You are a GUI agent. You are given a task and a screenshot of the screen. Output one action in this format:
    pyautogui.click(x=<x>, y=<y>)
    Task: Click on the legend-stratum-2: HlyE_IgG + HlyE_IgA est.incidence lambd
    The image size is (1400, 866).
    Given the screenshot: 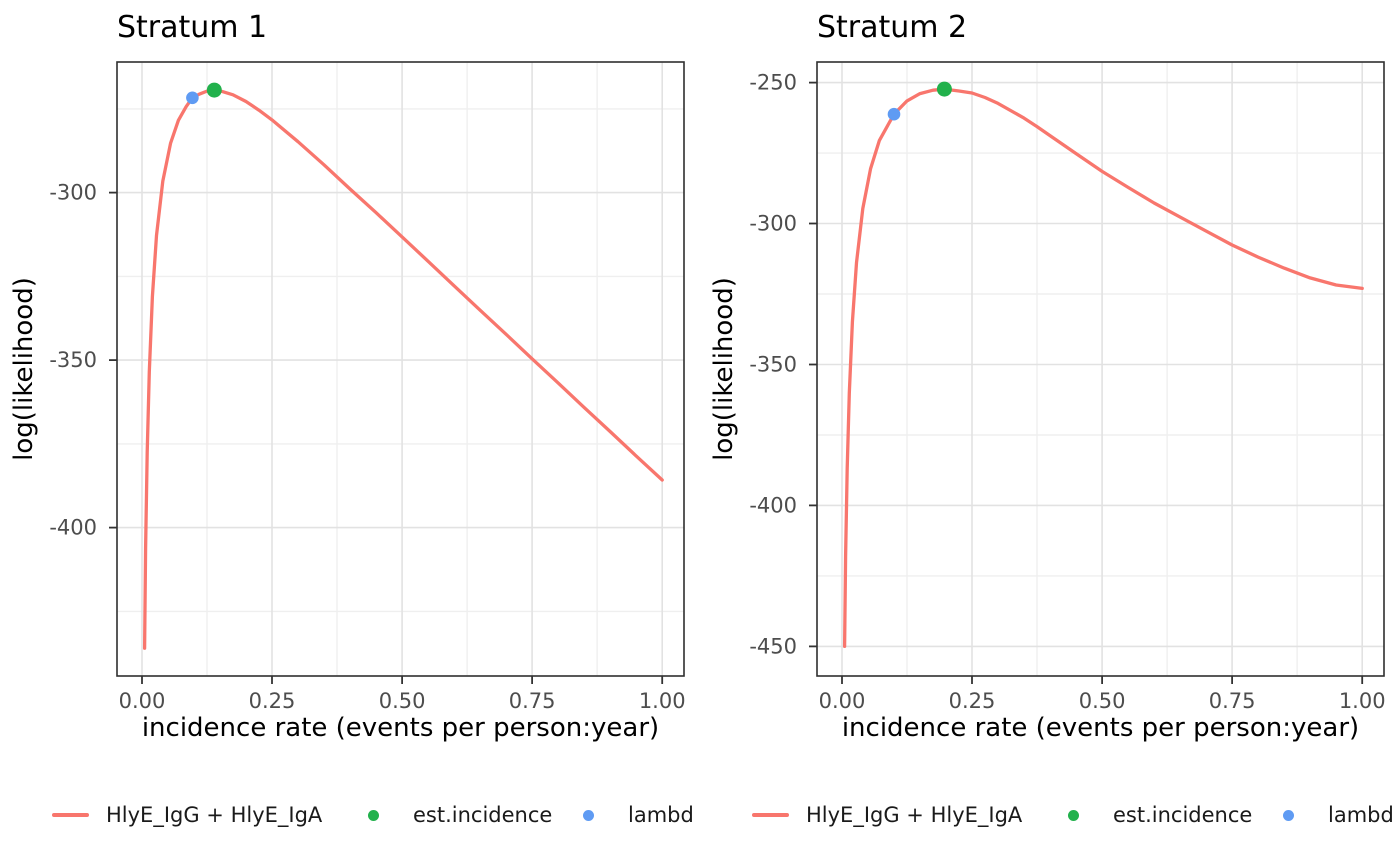 What is the action you would take?
    pyautogui.click(x=1050, y=815)
    